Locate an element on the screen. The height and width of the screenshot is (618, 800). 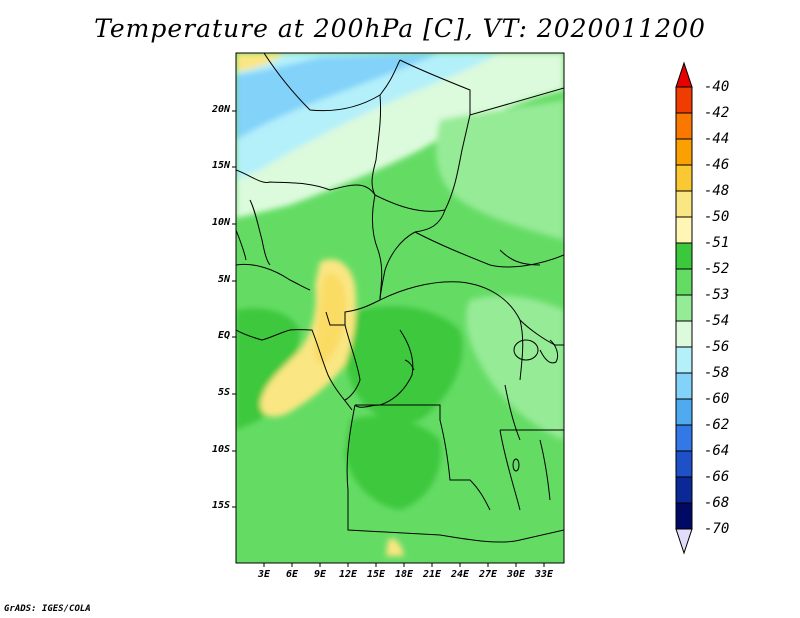
coastline is located at coordinates (294, 370).